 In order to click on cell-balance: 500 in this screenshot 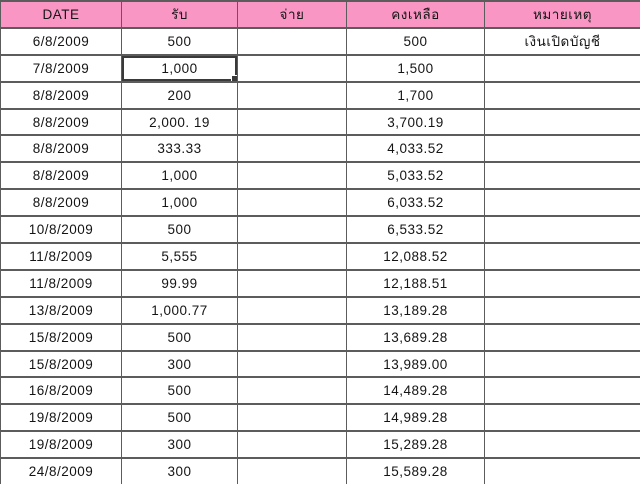, I will do `click(415, 41)`.